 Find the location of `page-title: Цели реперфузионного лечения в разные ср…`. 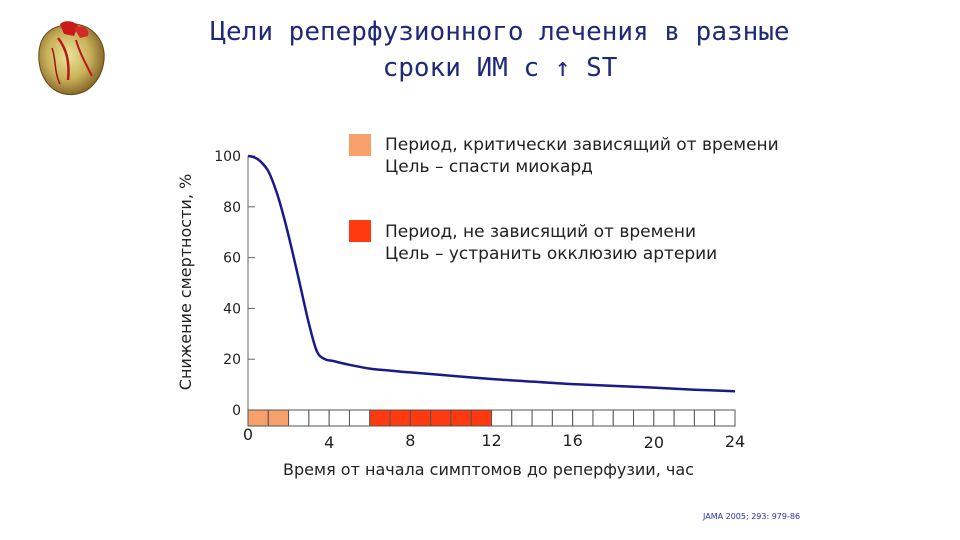

page-title: Цели реперфузионного лечения в разные ср… is located at coordinates (500, 50).